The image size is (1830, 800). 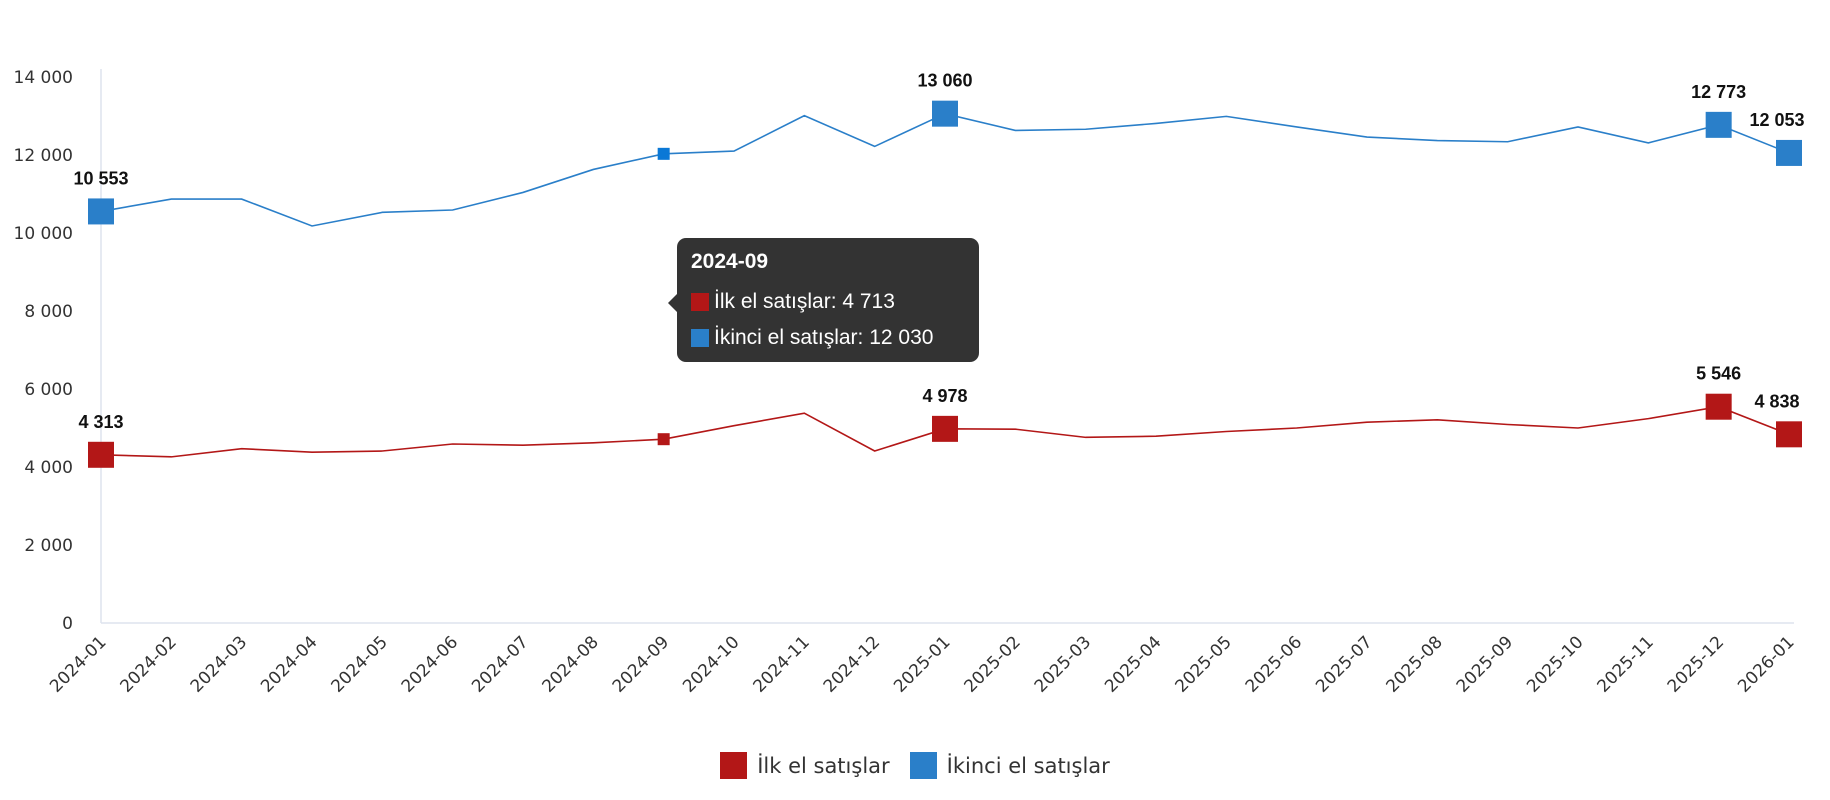 I want to click on x-tick-label: 2025-07, so click(x=1344, y=664).